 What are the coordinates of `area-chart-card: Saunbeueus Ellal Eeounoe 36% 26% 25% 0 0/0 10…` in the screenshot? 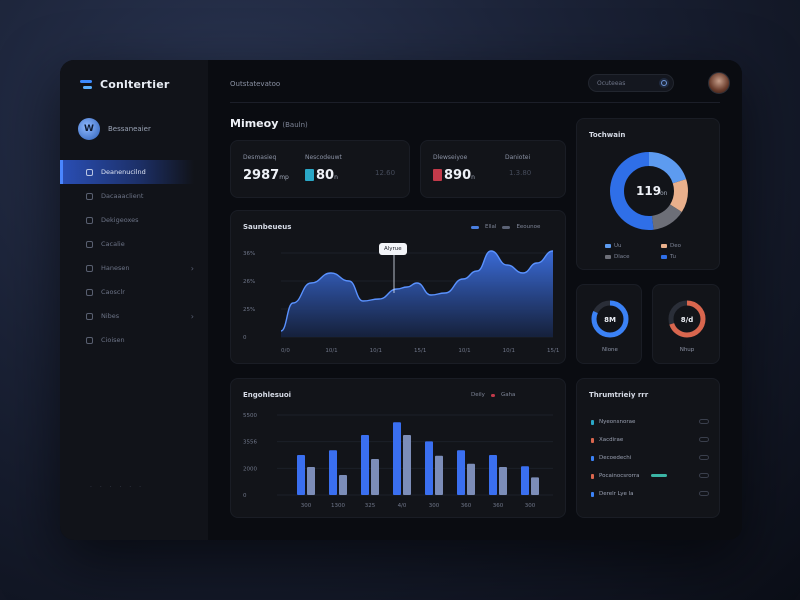 It's located at (398, 287).